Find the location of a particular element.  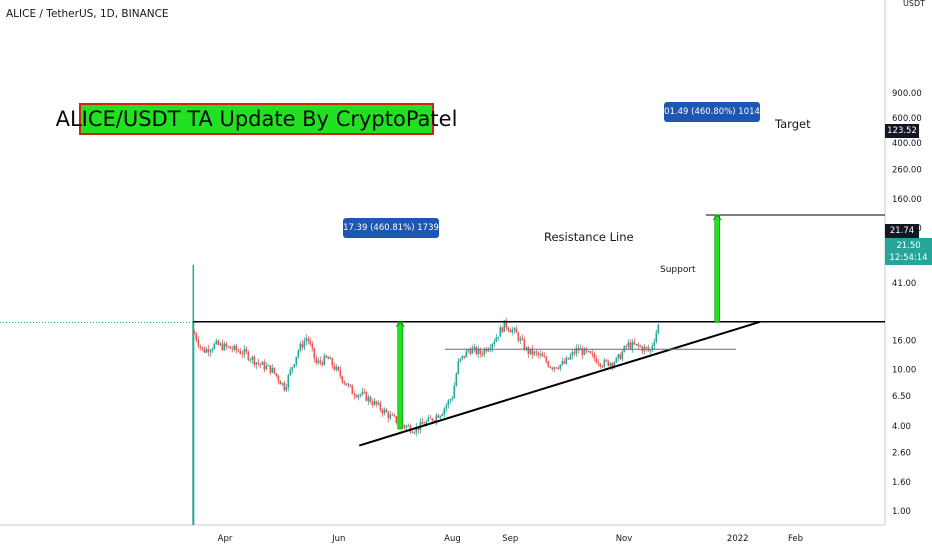

x-tick-label: Nov is located at coordinates (624, 539).